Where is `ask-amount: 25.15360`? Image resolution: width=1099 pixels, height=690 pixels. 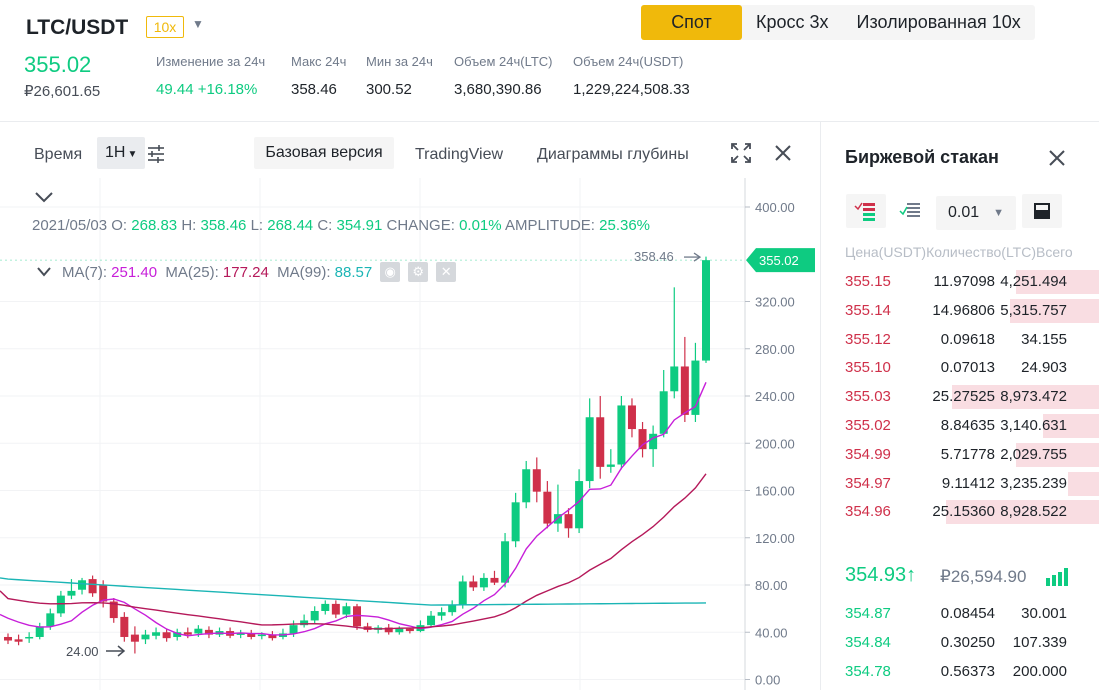
ask-amount: 25.15360 is located at coordinates (963, 512).